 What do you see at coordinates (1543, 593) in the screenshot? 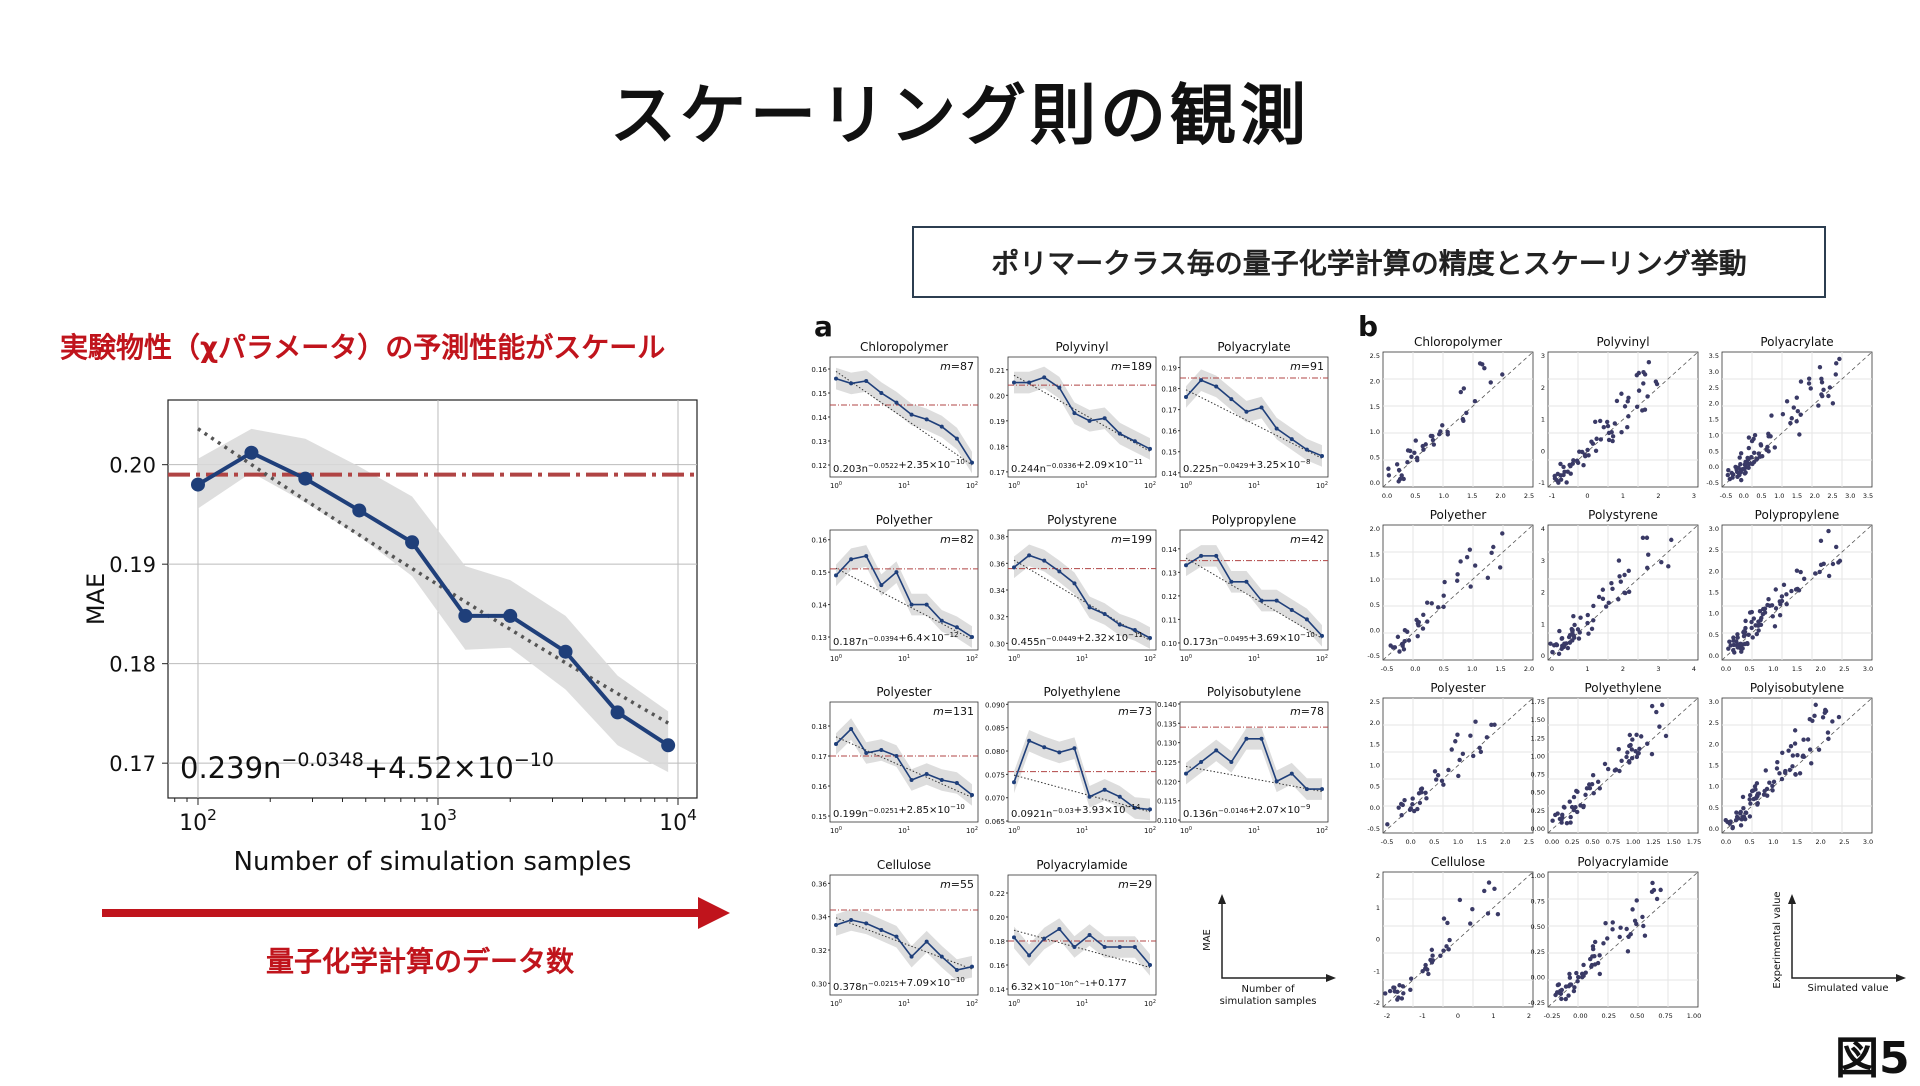
I see `subplot-y-tick: 2` at bounding box center [1543, 593].